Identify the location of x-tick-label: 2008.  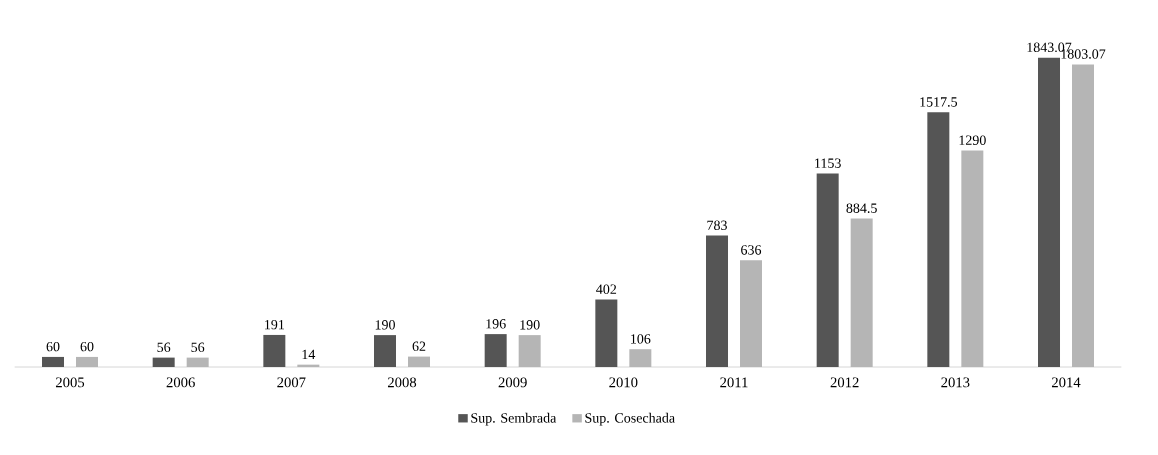
(402, 382).